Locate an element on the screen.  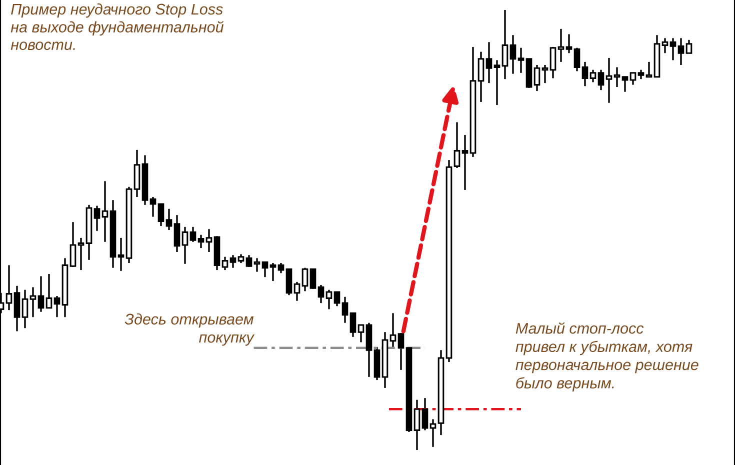
ref-line-label: Малый стоп-лосс привел к убыткам, хотя первоначальное решение было верным. is located at coordinates (607, 357).